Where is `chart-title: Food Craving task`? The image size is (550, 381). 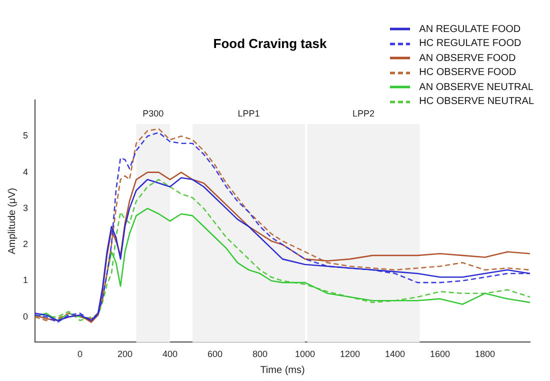 chart-title: Food Craving task is located at coordinates (270, 43).